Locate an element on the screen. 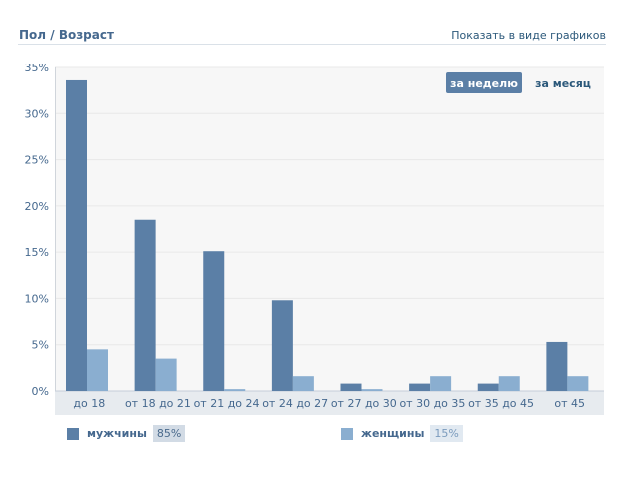 This screenshot has width=625, height=477. legend-female-label: женщины is located at coordinates (393, 433).